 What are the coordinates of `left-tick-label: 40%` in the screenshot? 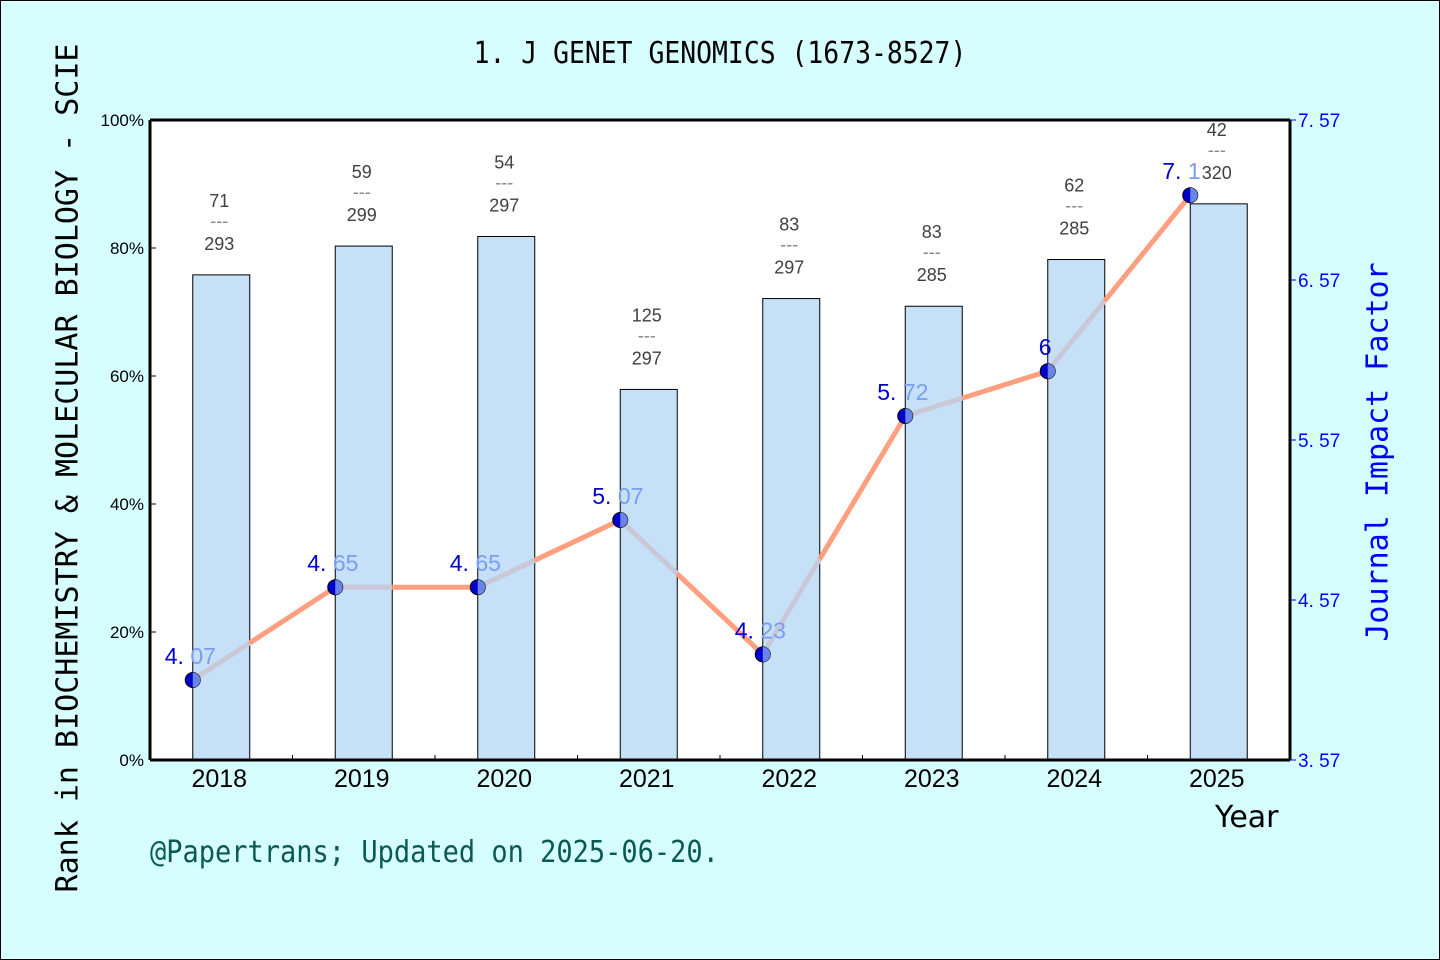 It's located at (127, 504).